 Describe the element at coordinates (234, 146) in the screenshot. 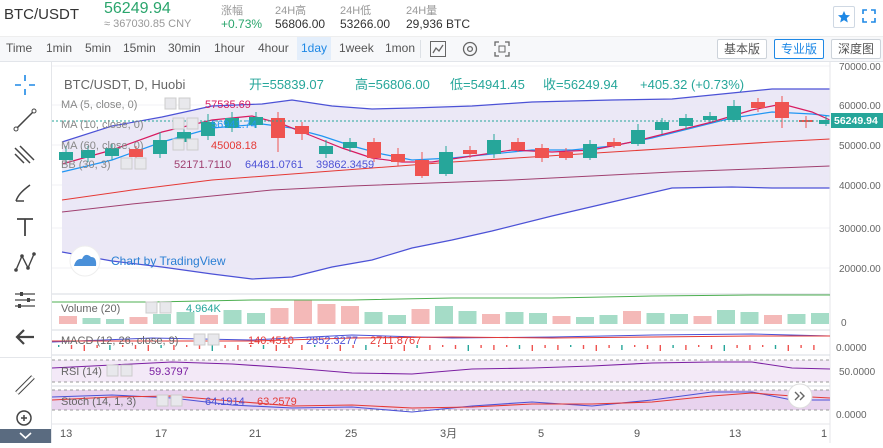

I see `ma60-value: 45008.18` at that location.